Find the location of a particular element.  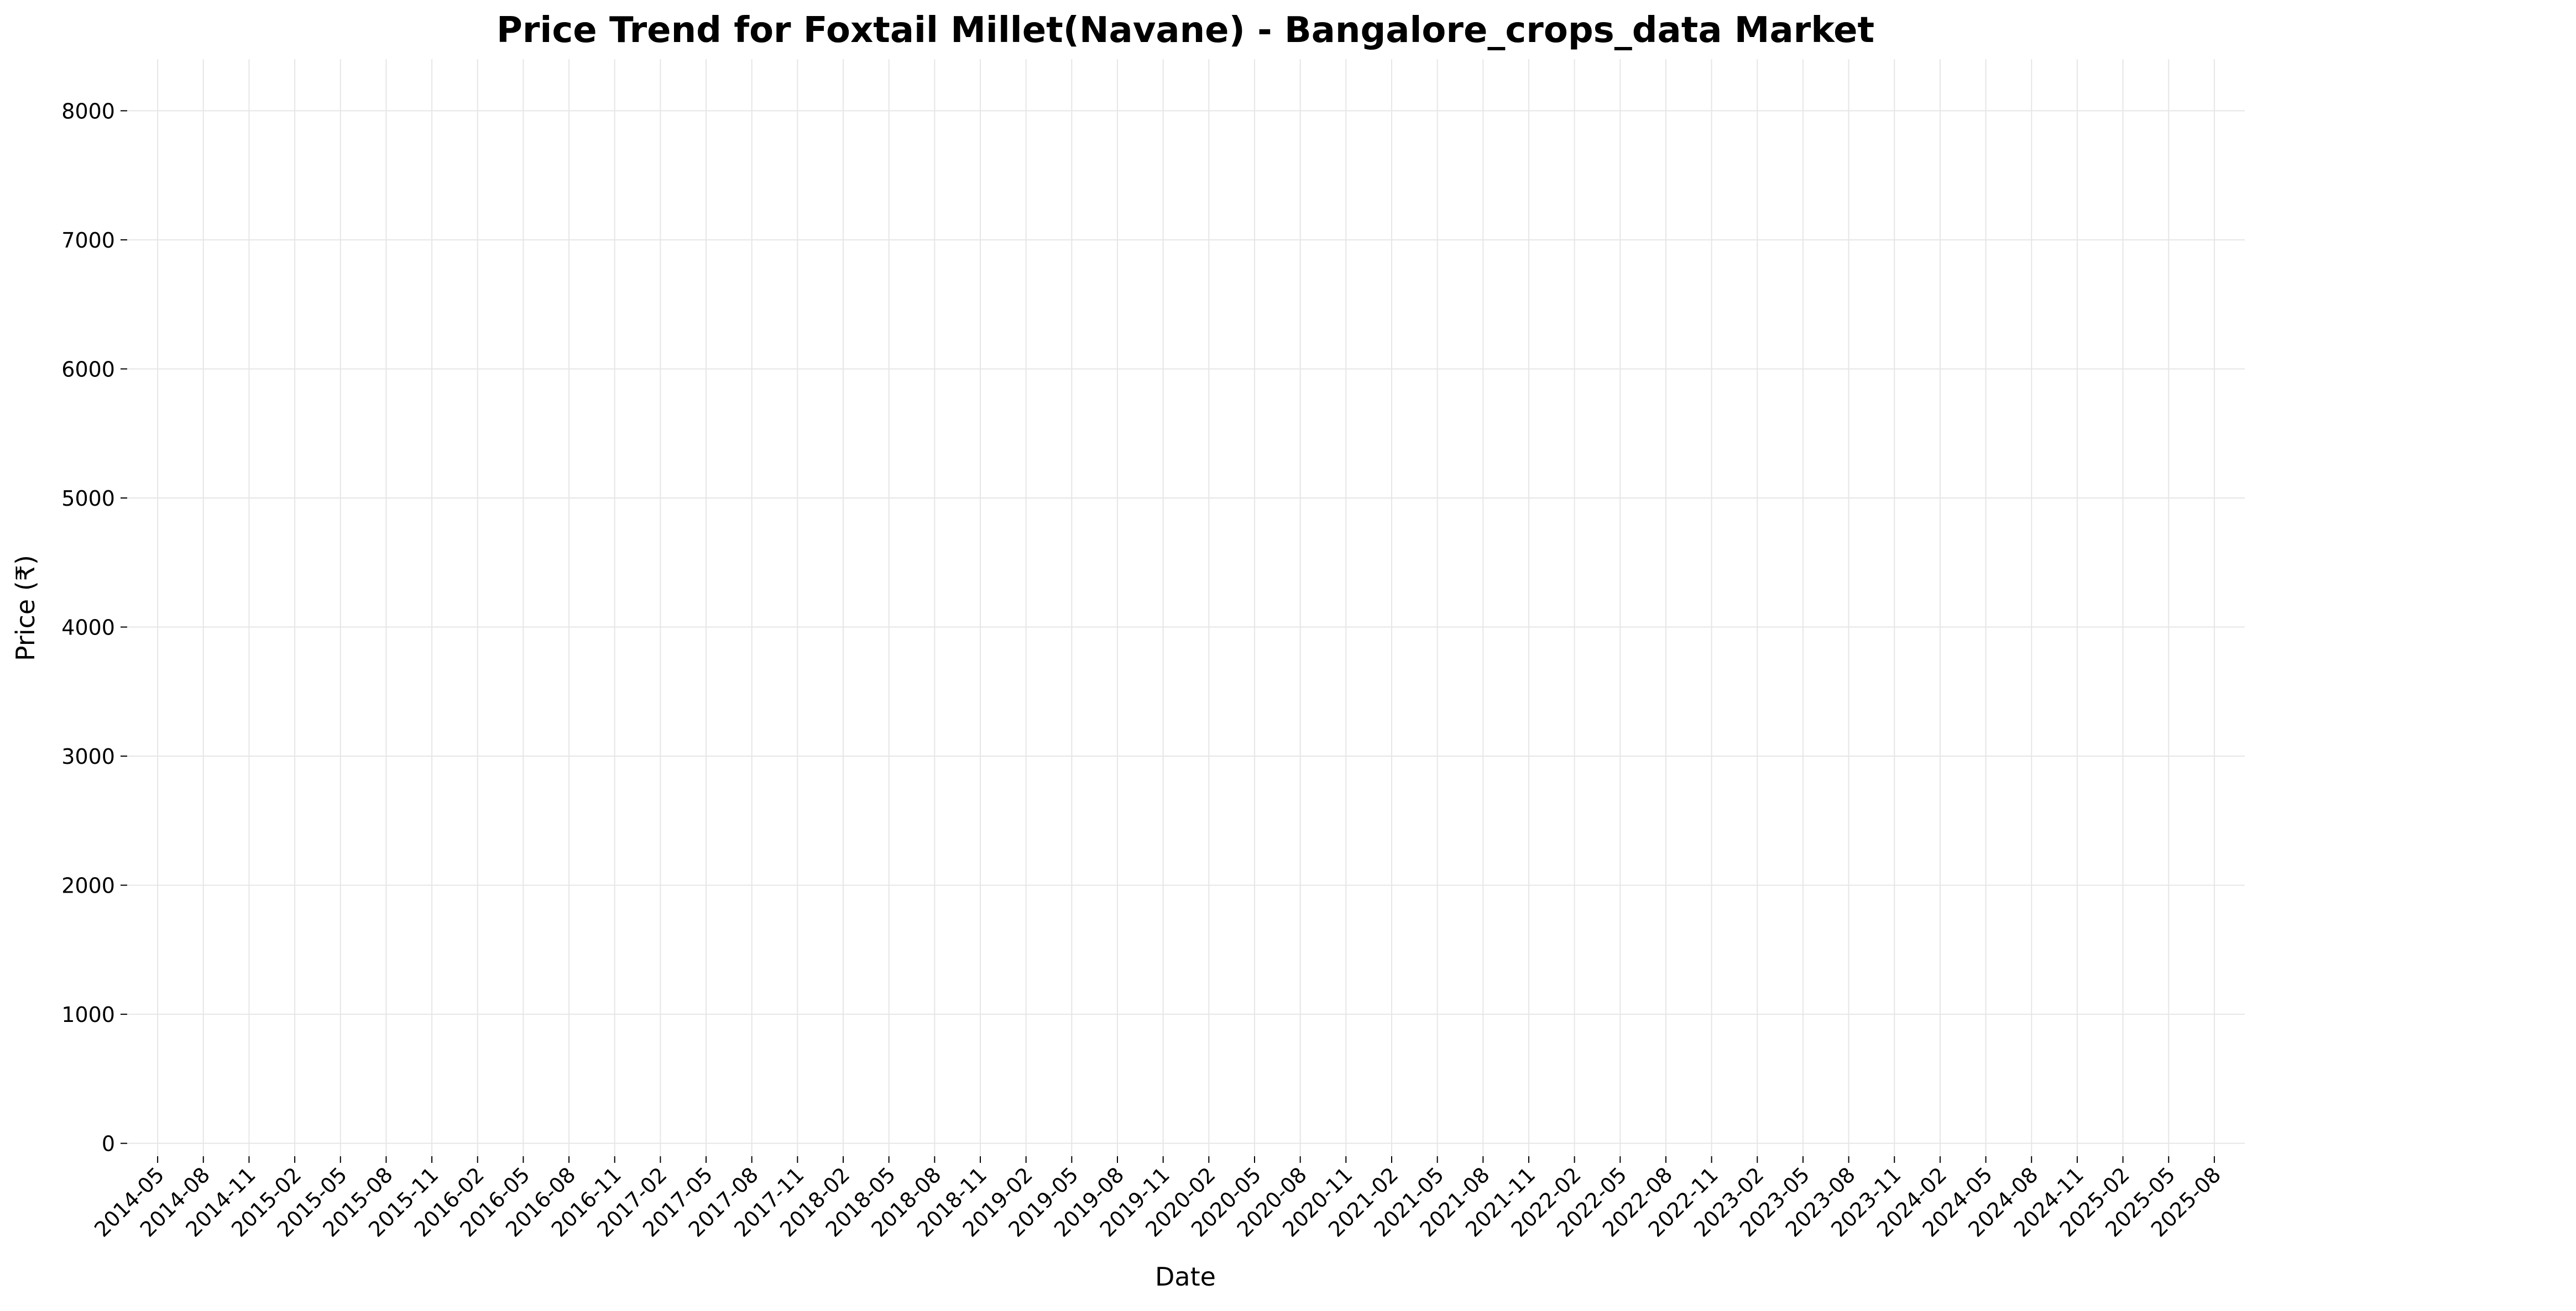

y-tick-label: 5000 is located at coordinates (88, 498).